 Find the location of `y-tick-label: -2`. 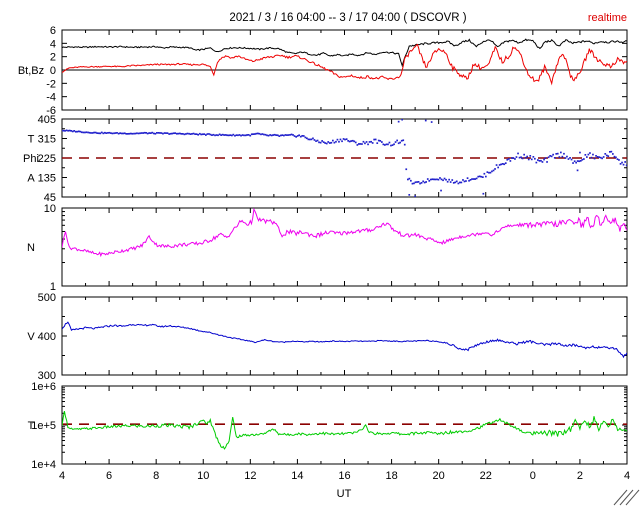

y-tick-label: -2 is located at coordinates (51, 84).